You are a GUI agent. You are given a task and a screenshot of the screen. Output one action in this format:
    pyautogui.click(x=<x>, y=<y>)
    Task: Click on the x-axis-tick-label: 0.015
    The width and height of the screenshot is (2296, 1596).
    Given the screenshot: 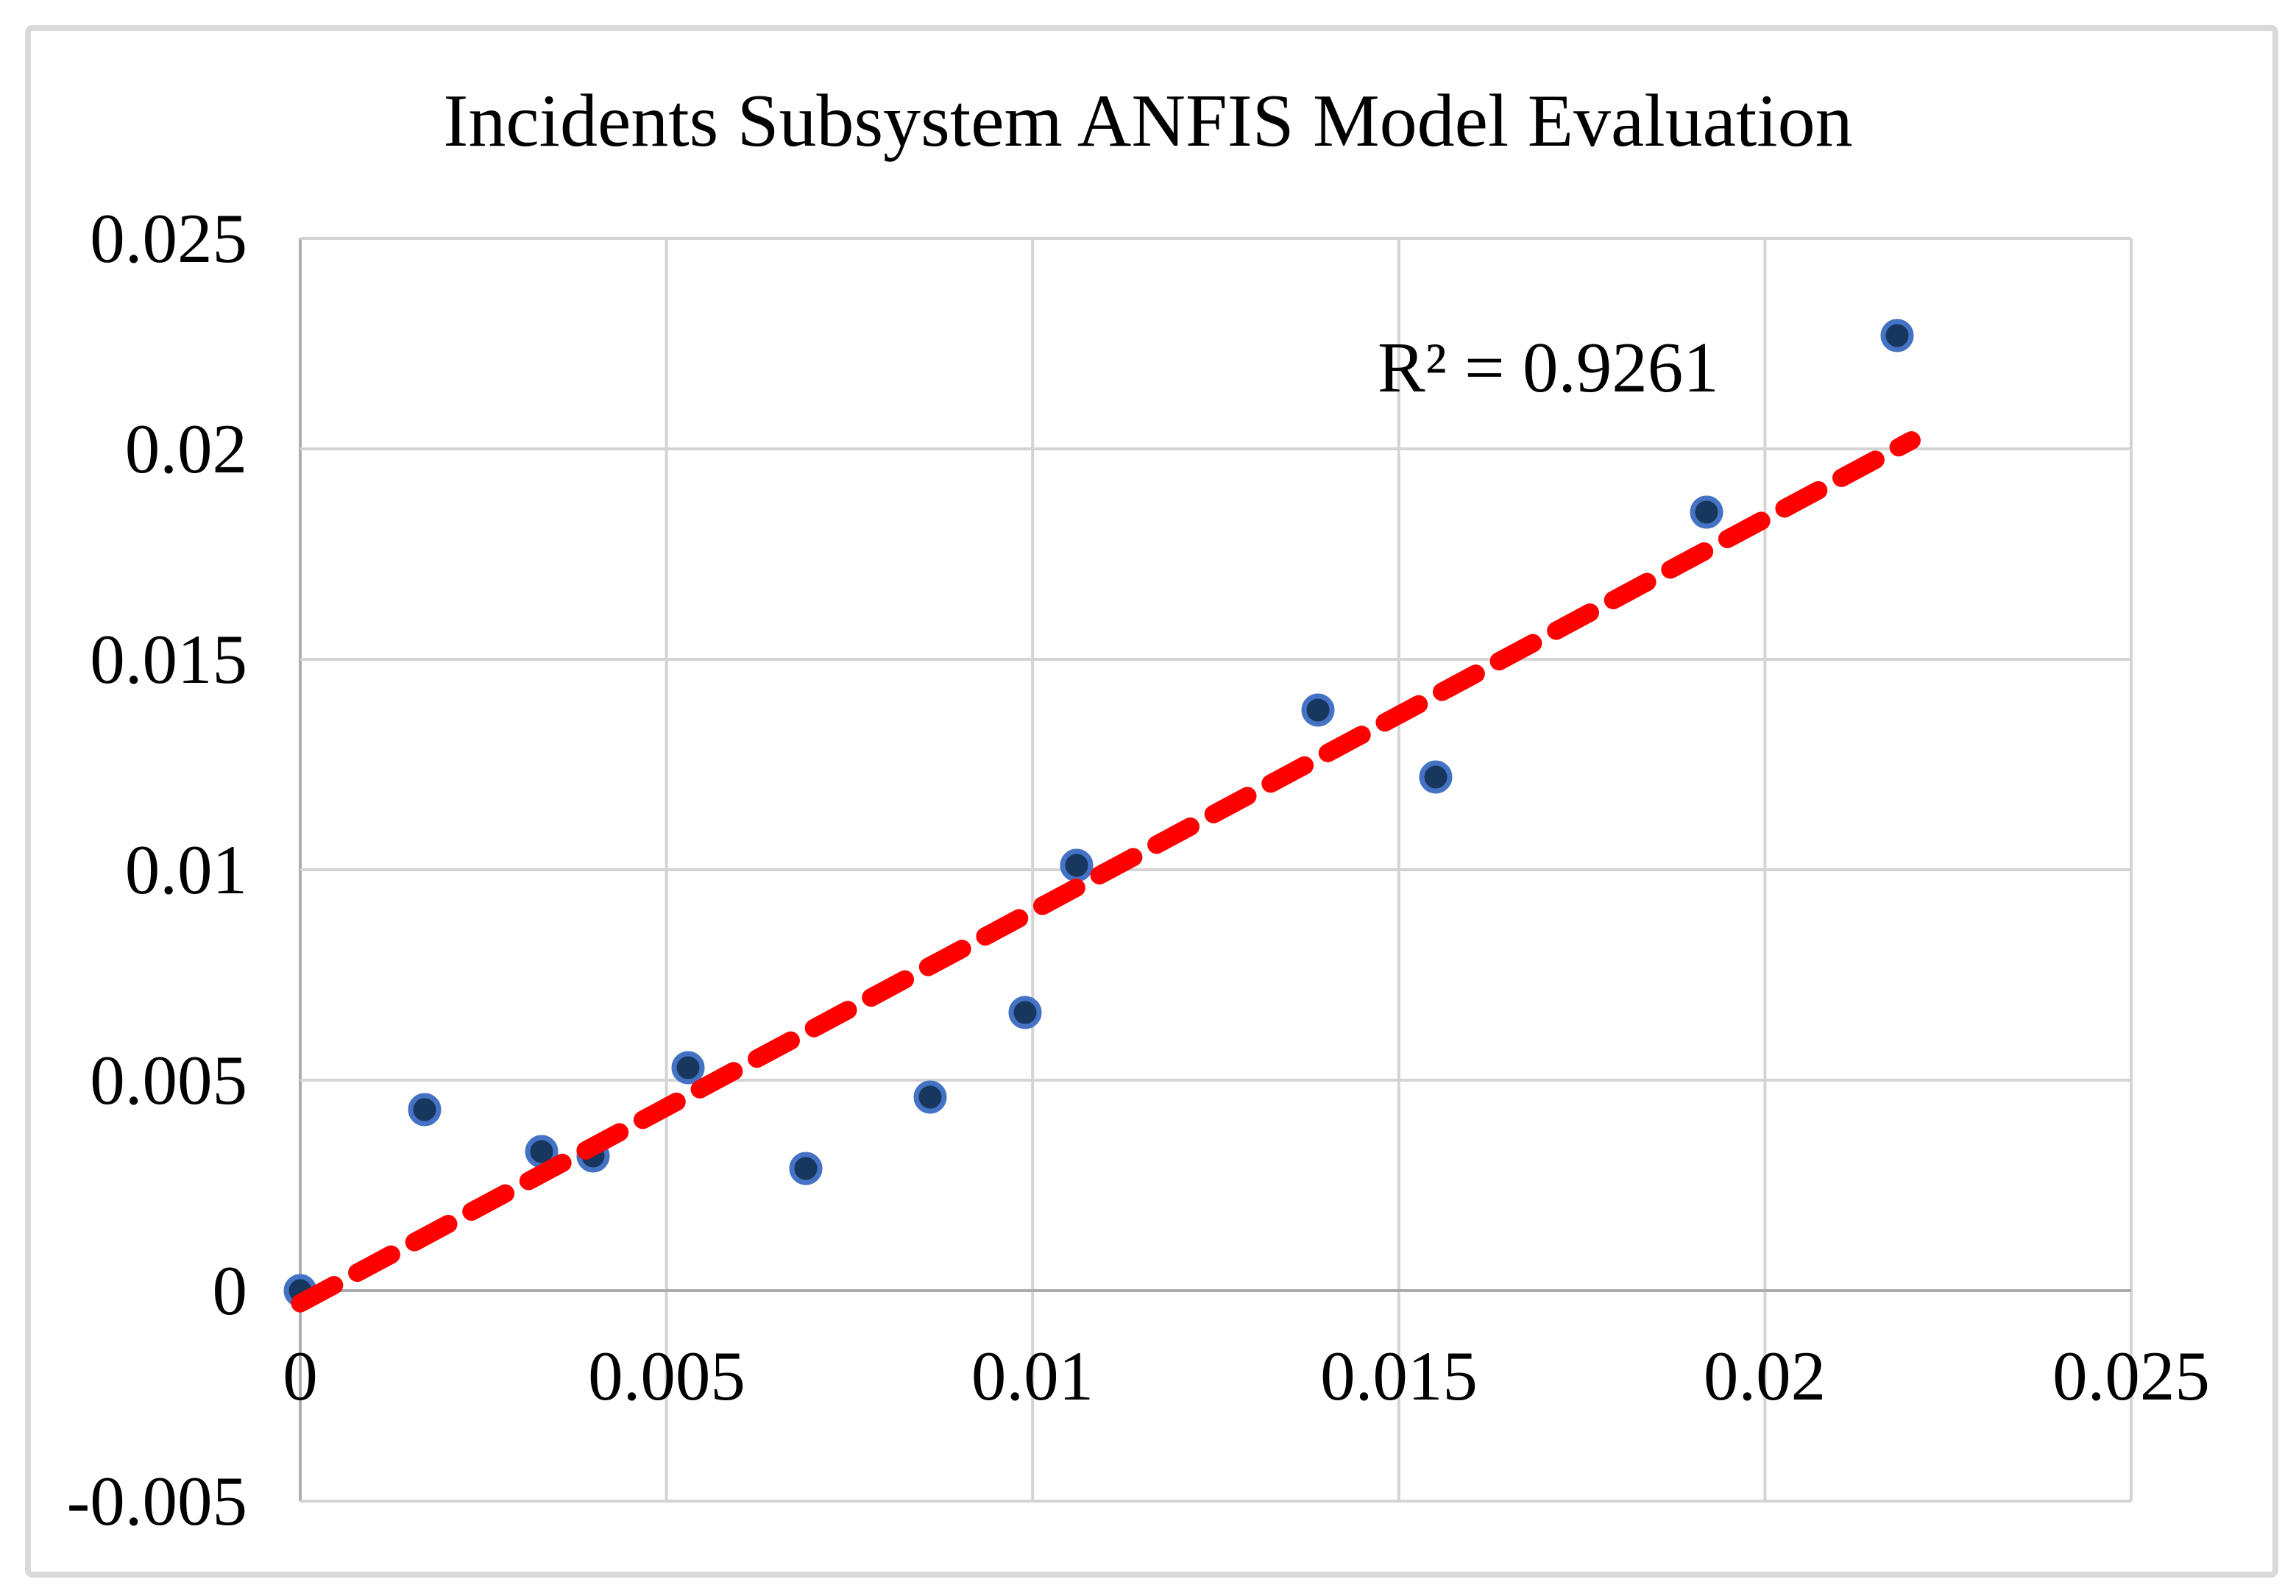 What is the action you would take?
    pyautogui.click(x=1399, y=1376)
    